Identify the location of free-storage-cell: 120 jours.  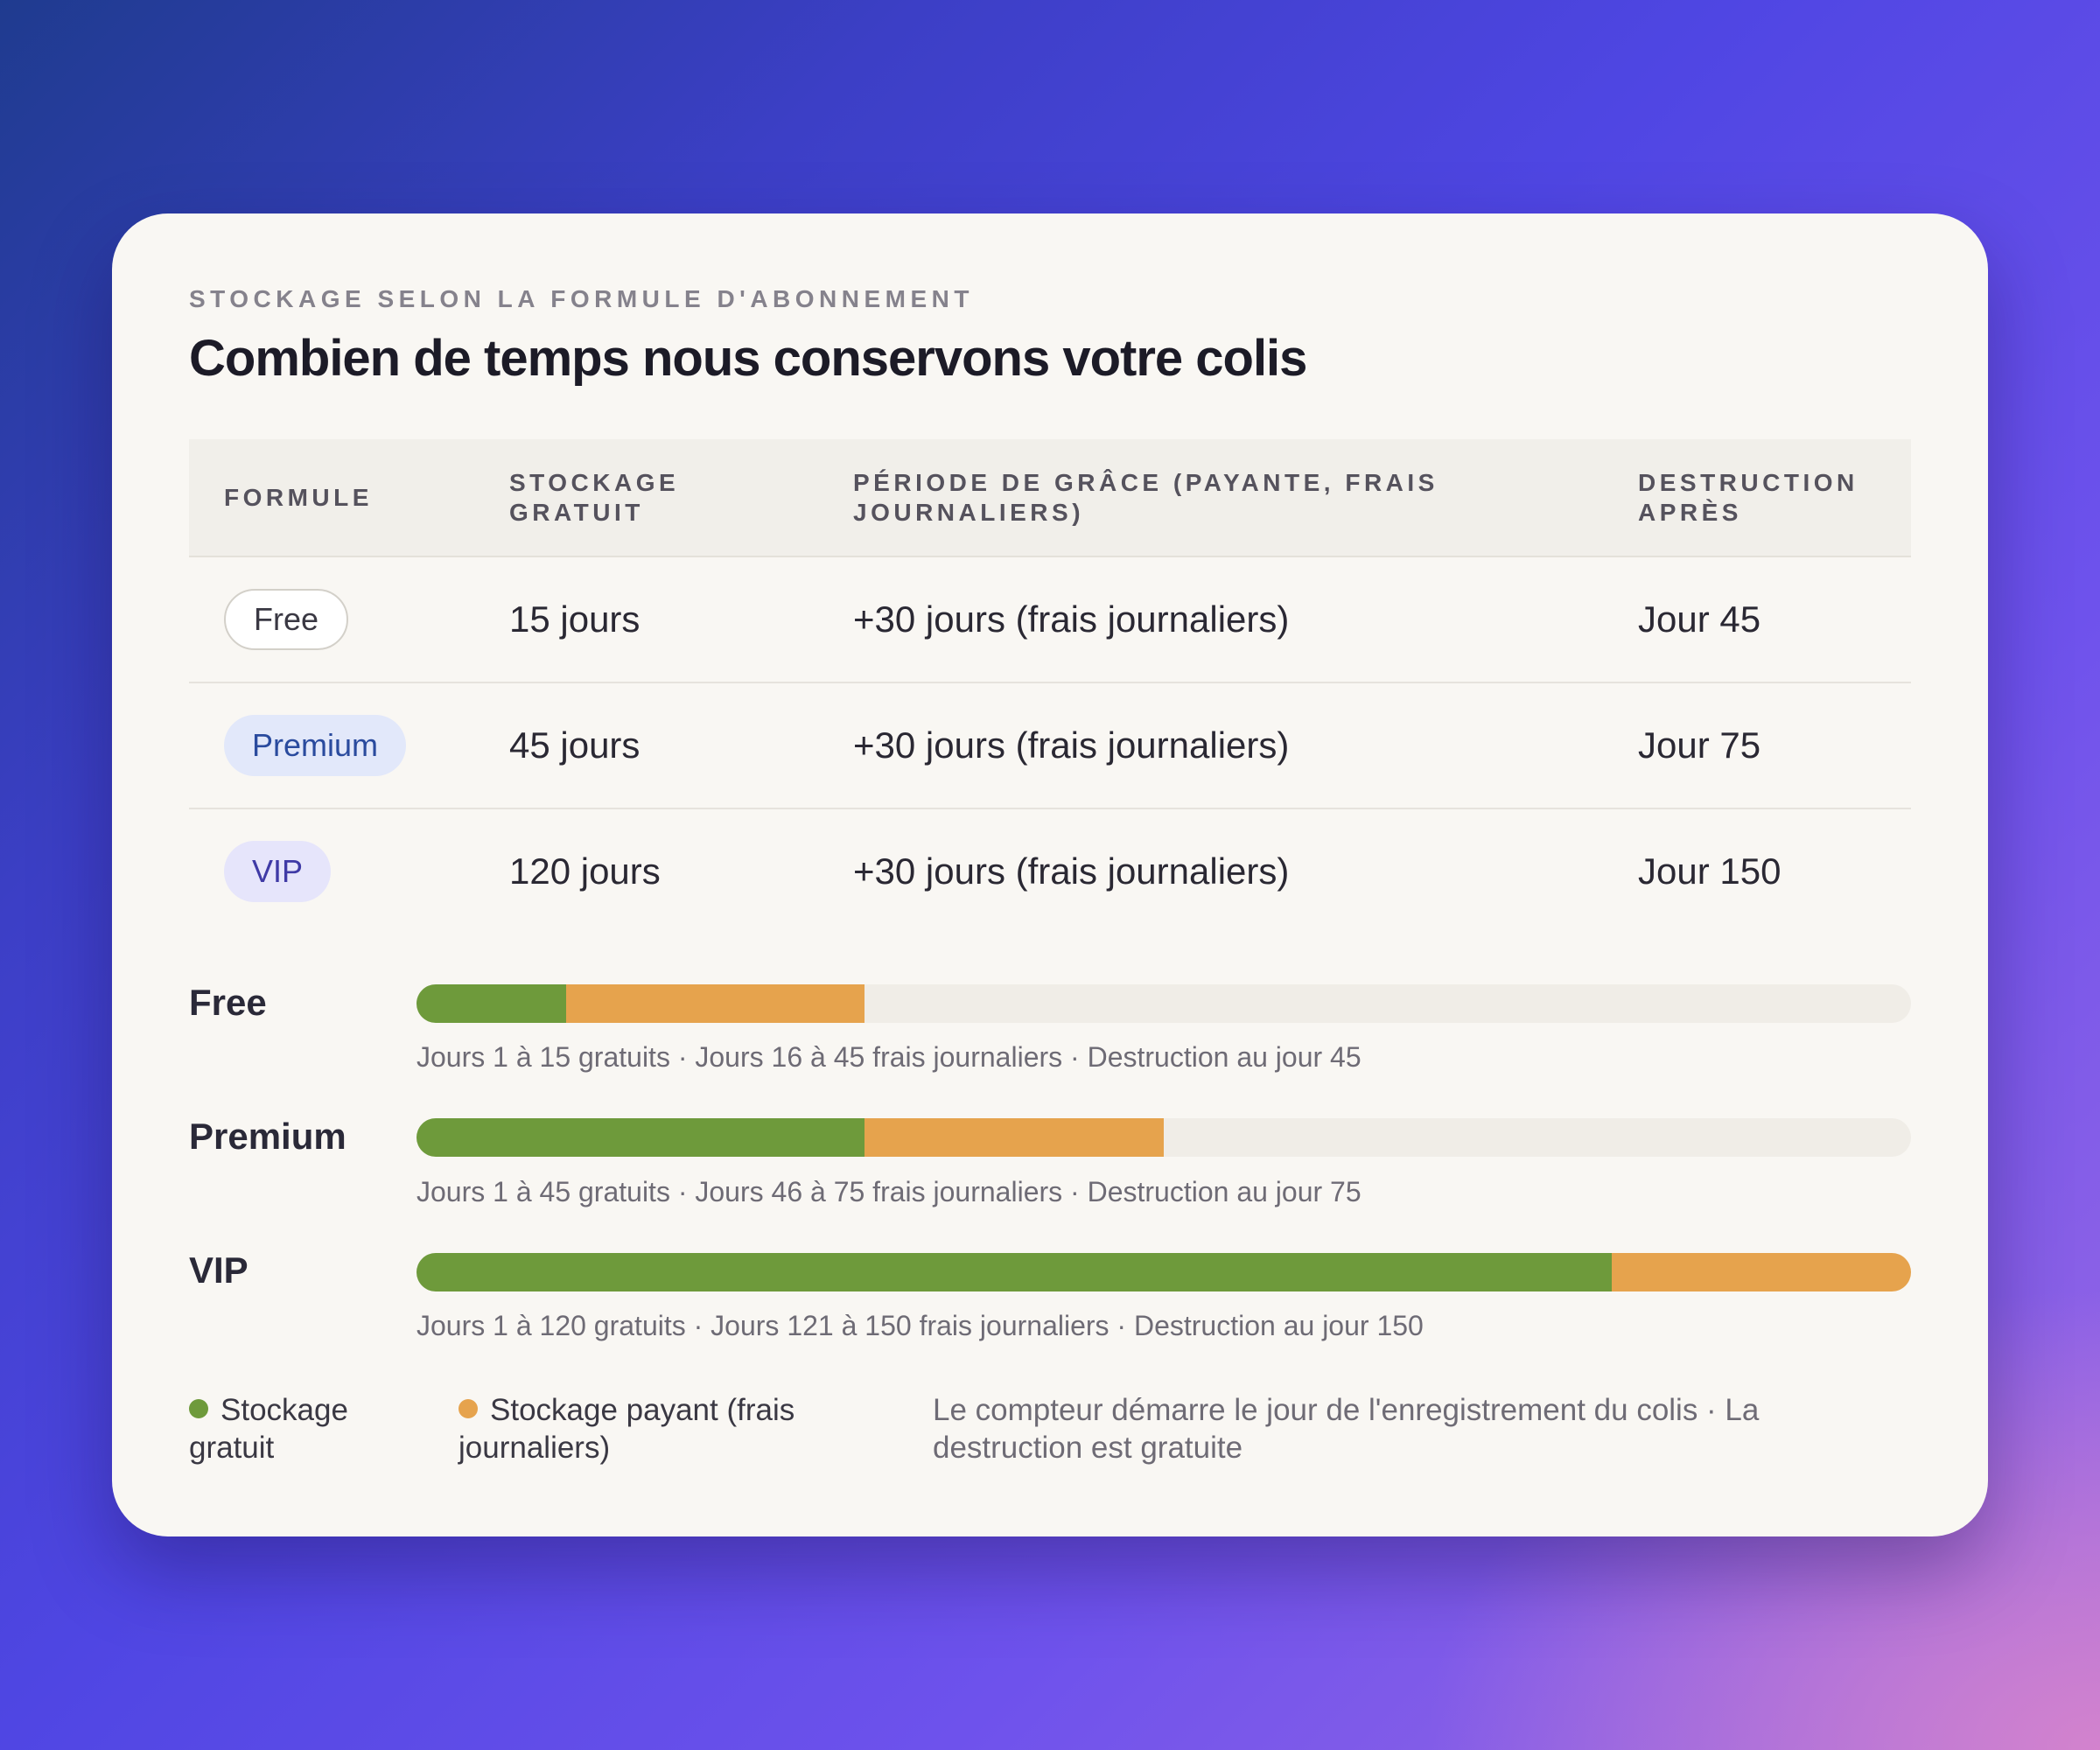
(585, 871).